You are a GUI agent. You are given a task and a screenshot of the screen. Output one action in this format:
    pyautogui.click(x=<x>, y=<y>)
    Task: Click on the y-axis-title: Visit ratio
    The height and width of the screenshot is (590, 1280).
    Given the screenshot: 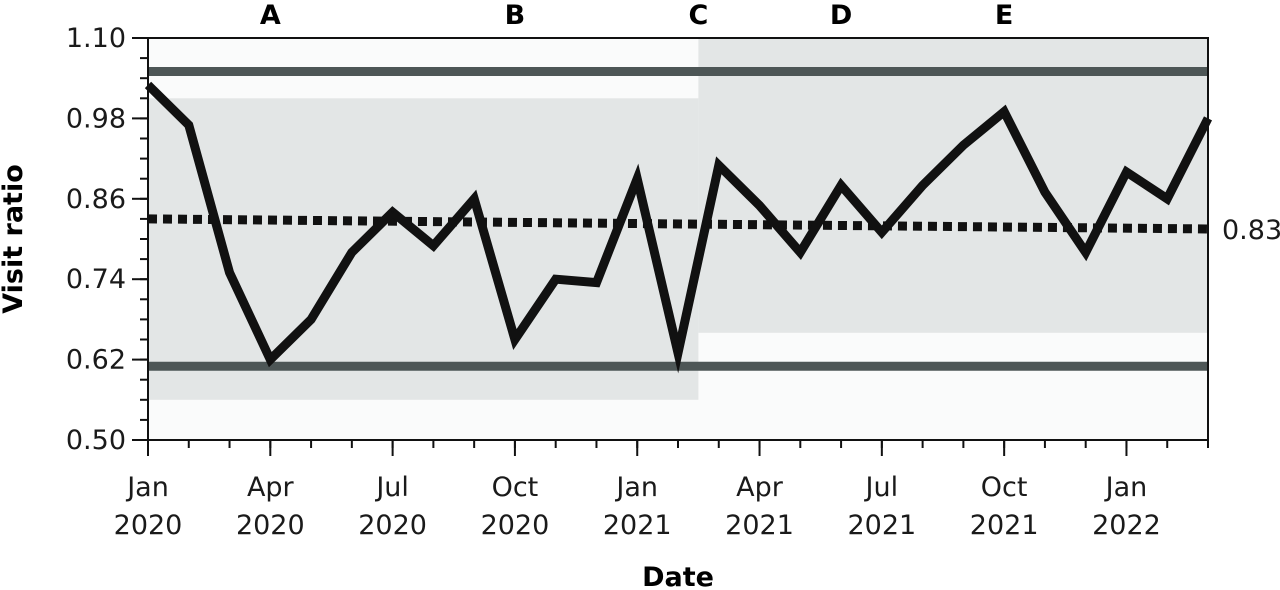 What is the action you would take?
    pyautogui.click(x=14, y=239)
    